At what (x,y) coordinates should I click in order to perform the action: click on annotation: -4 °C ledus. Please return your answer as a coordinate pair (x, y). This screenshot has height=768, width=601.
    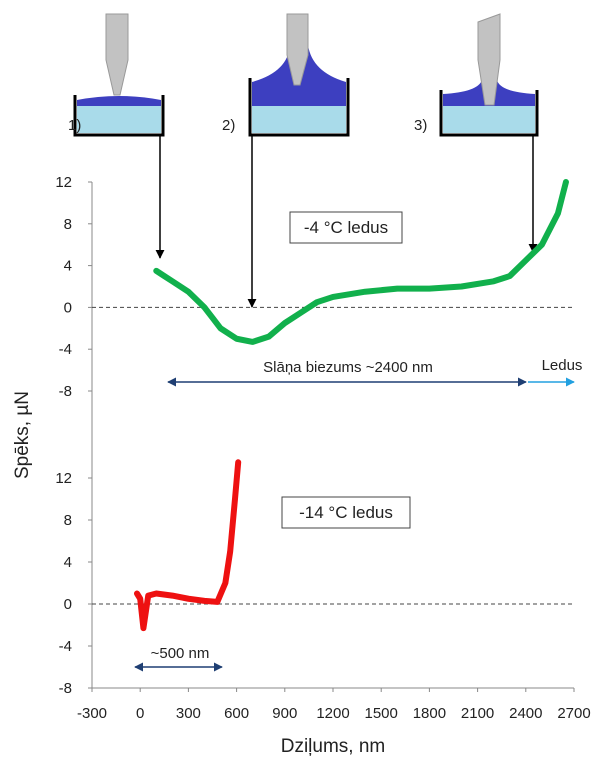
    Looking at the image, I should click on (346, 227).